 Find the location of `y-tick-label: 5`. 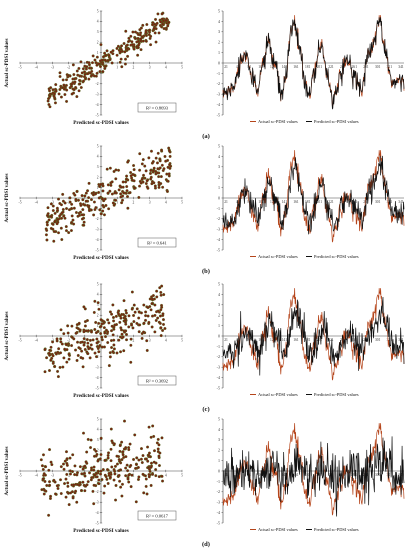

y-tick-label: 5 is located at coordinates (98, 11).